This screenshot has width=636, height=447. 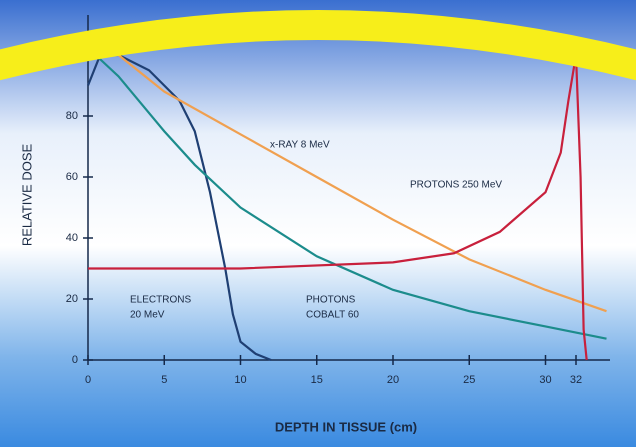 I want to click on x-axis-label: DEPTH IN TISSUE (cm), so click(x=346, y=426).